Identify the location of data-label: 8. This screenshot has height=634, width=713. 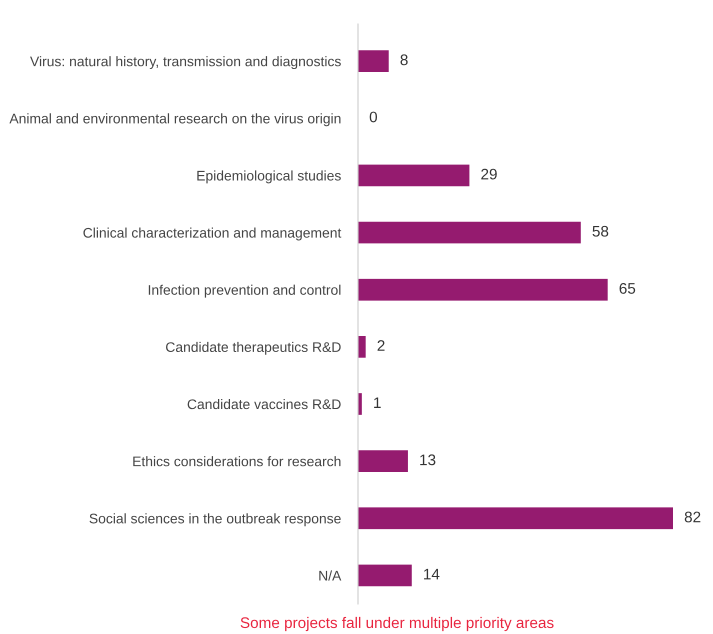
(404, 60).